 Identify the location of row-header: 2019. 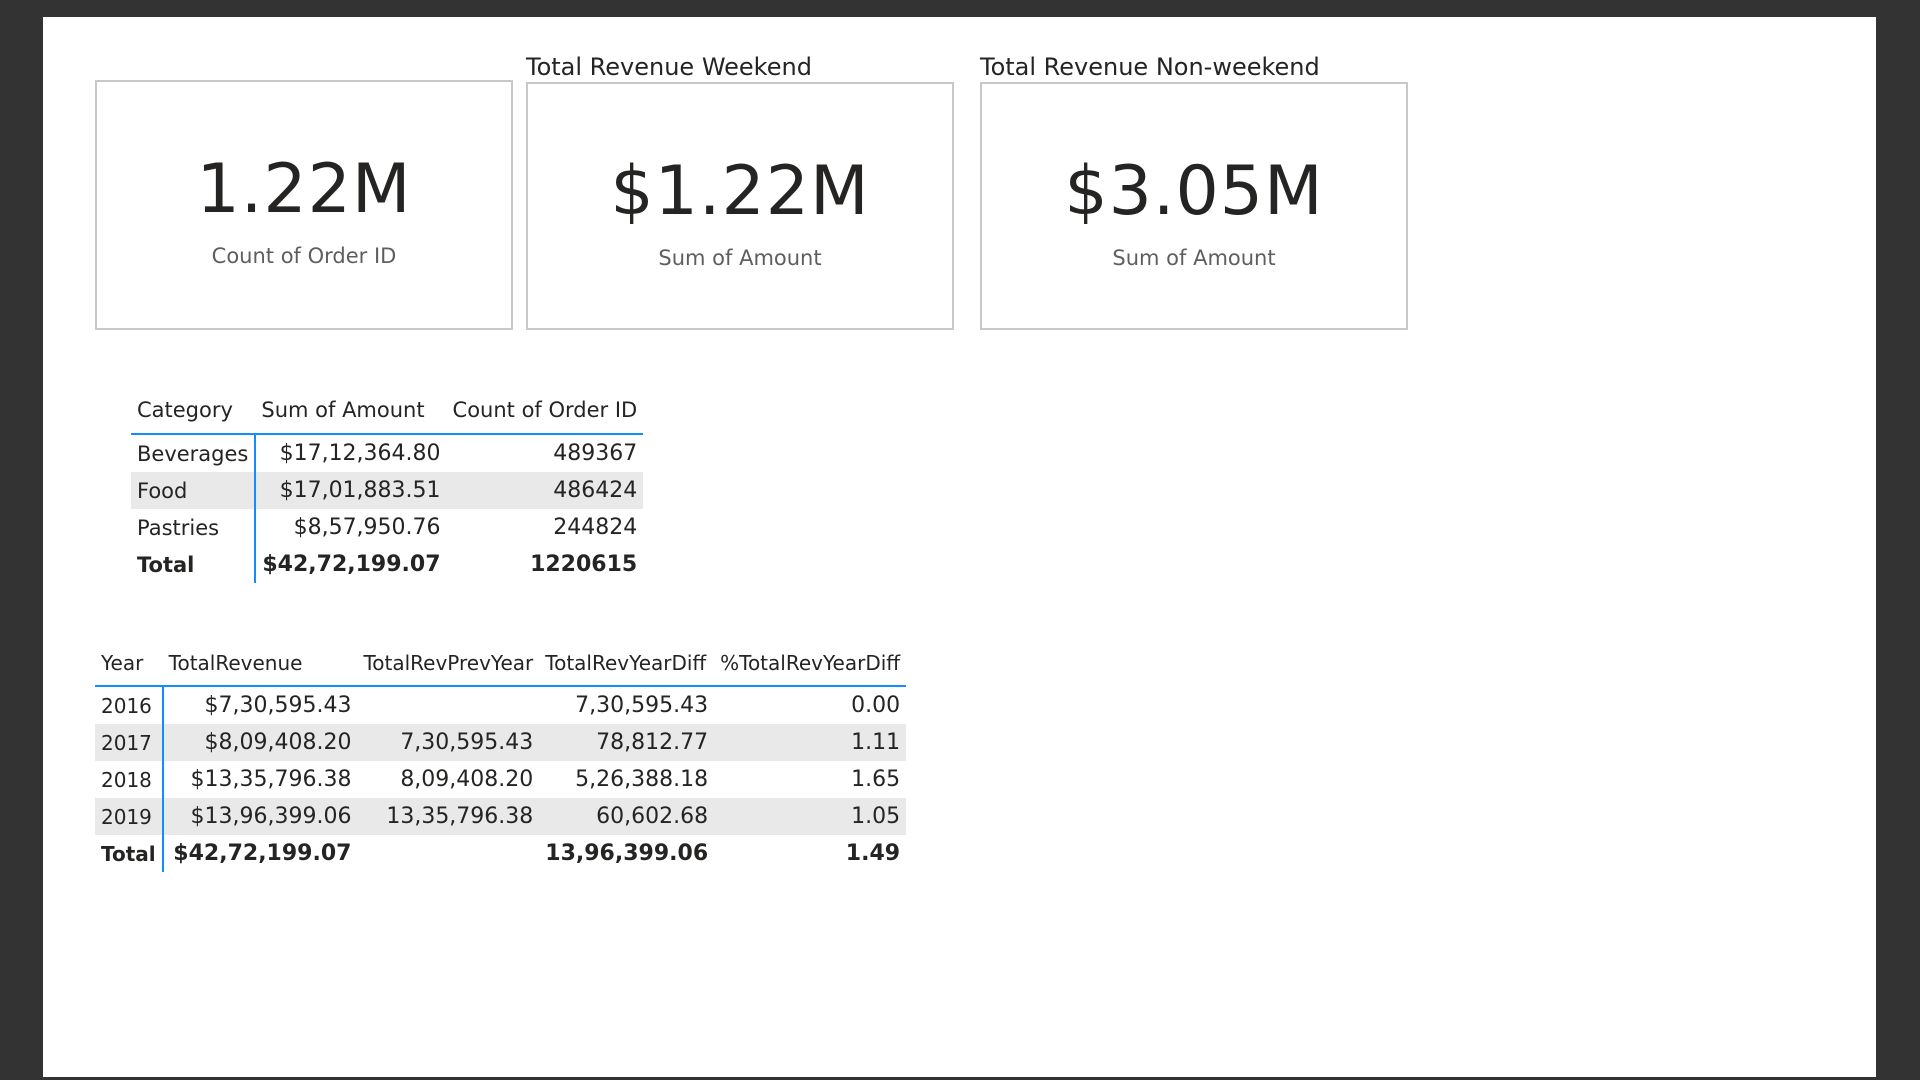
(129, 816).